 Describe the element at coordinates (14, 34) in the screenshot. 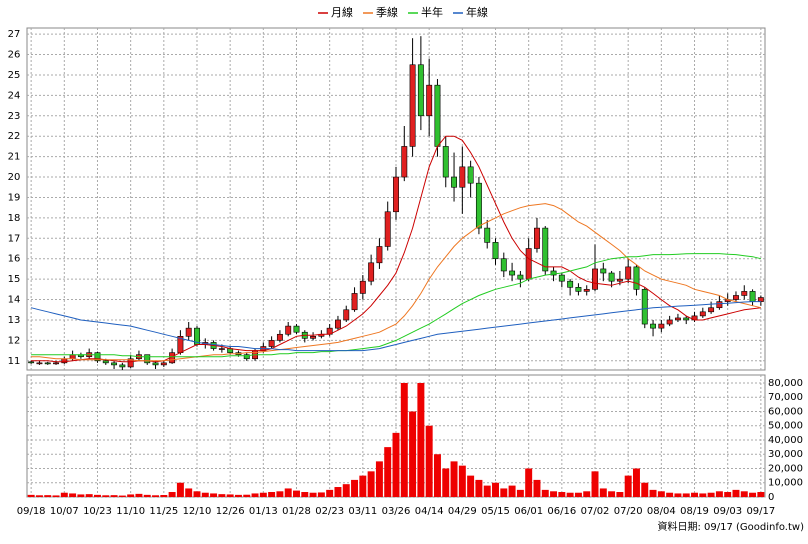

I see `y-tick-label: 27` at that location.